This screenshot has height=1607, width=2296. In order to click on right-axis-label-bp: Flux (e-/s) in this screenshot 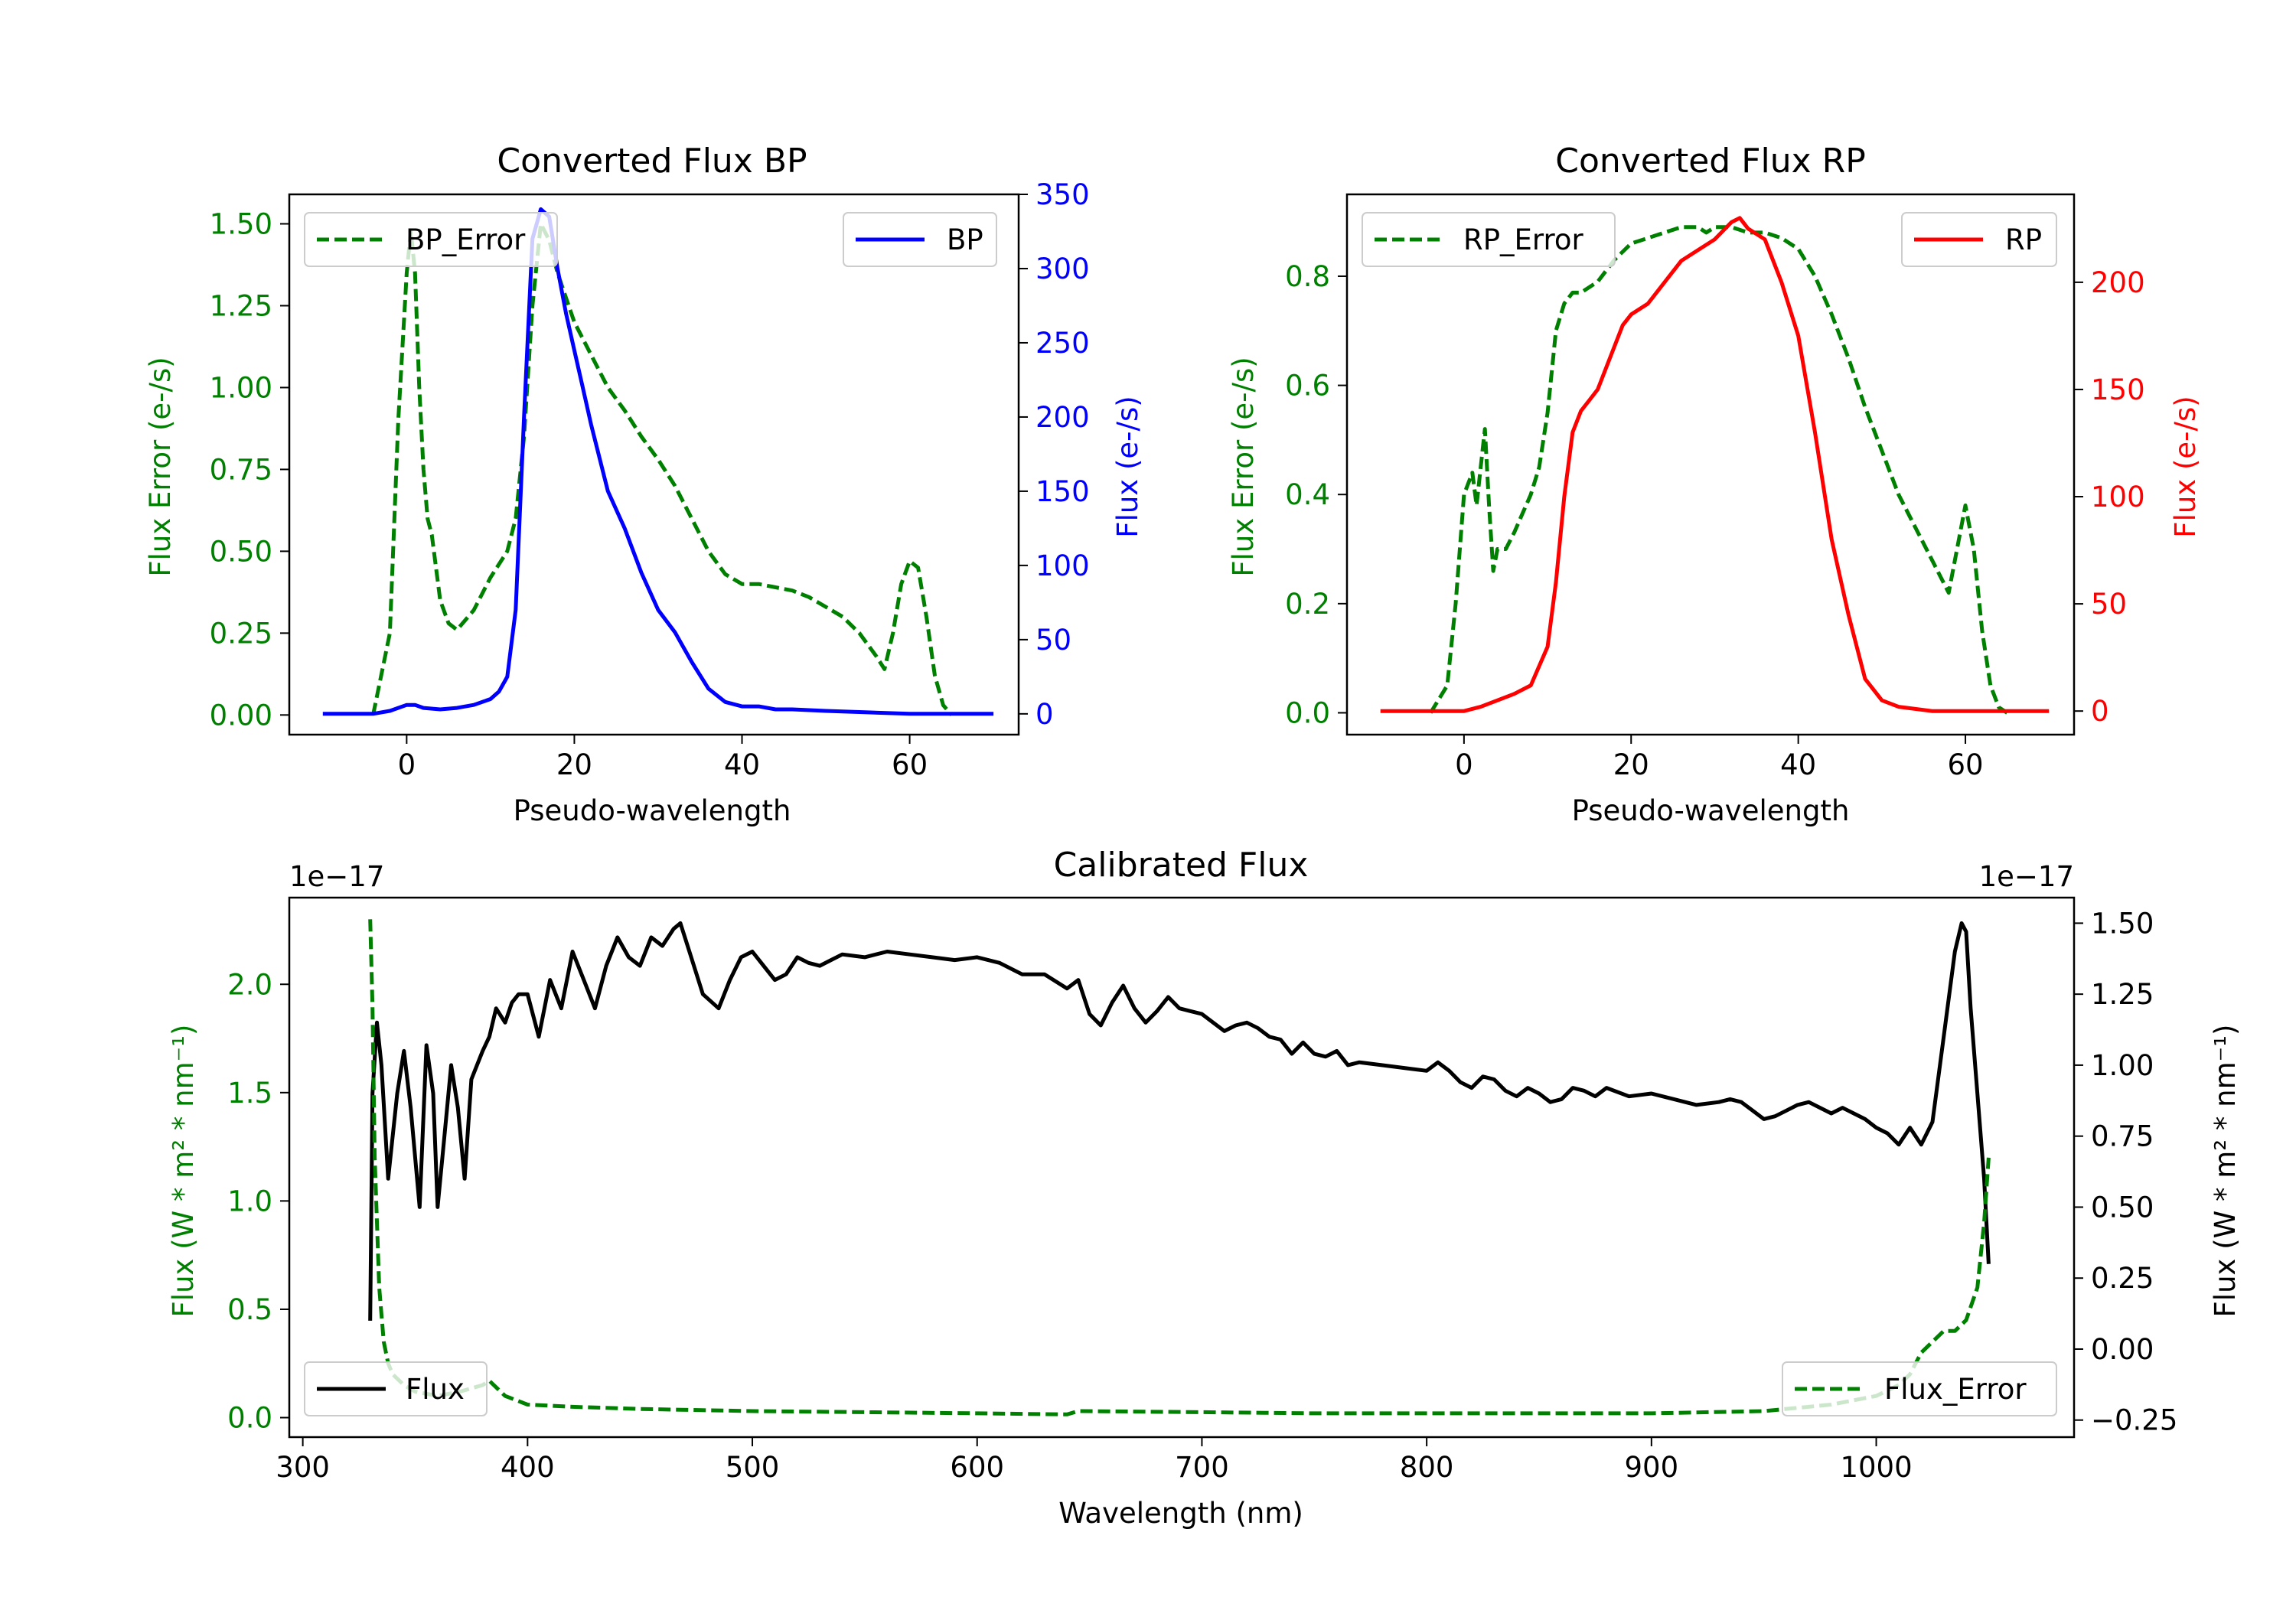, I will do `click(1127, 466)`.